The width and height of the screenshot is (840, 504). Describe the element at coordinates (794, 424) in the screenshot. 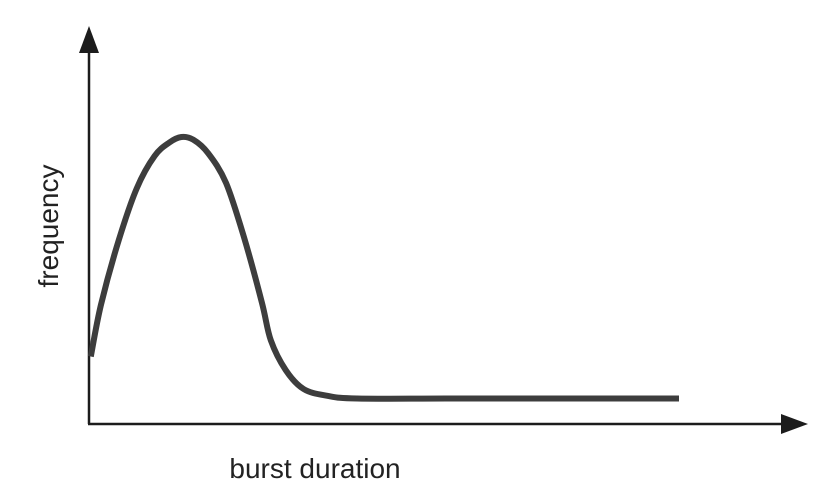

I see `x-axis-arrowhead` at that location.